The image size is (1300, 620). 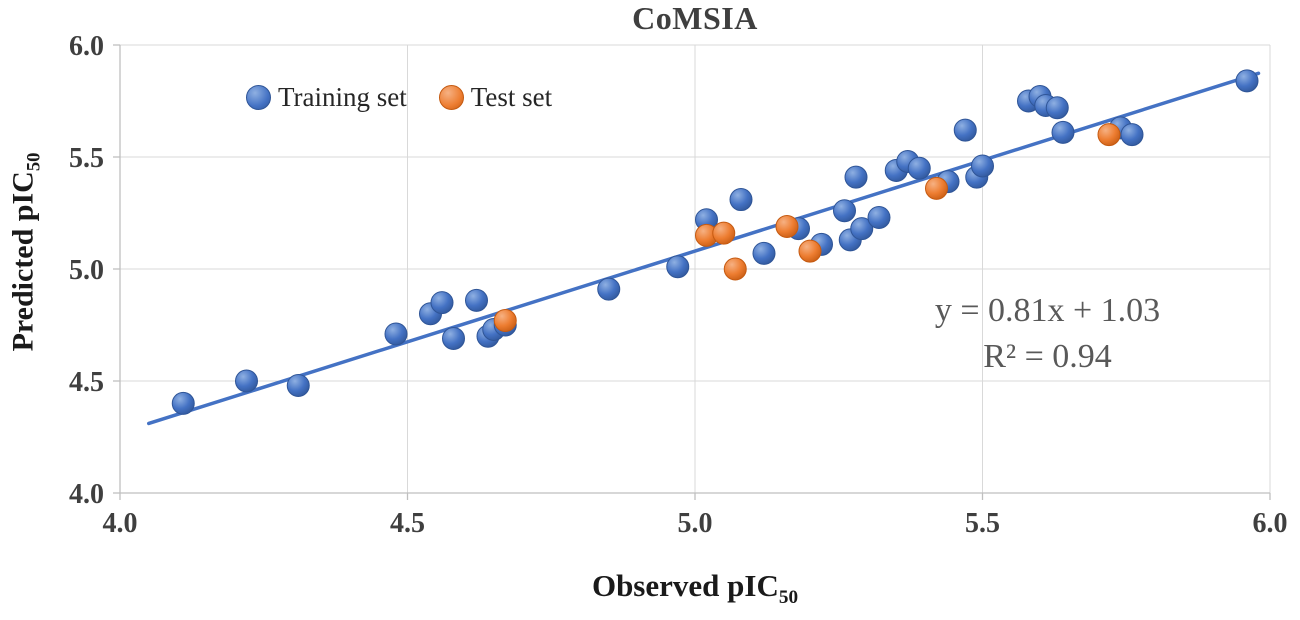 I want to click on legend-item-test: Test set, so click(x=495, y=97).